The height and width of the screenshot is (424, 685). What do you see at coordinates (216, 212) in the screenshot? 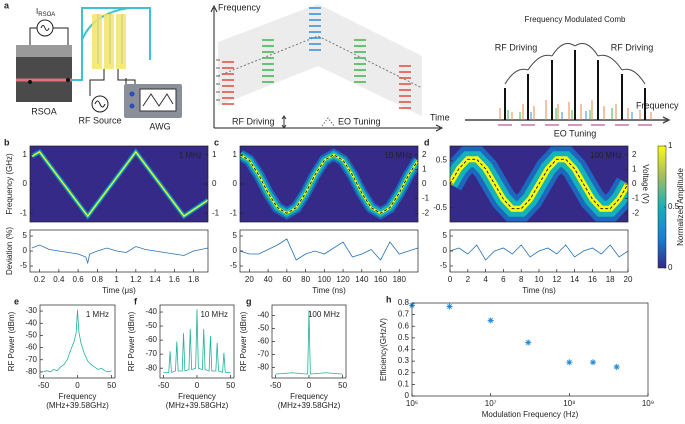
I see `y2-tick-label: -1` at bounding box center [216, 212].